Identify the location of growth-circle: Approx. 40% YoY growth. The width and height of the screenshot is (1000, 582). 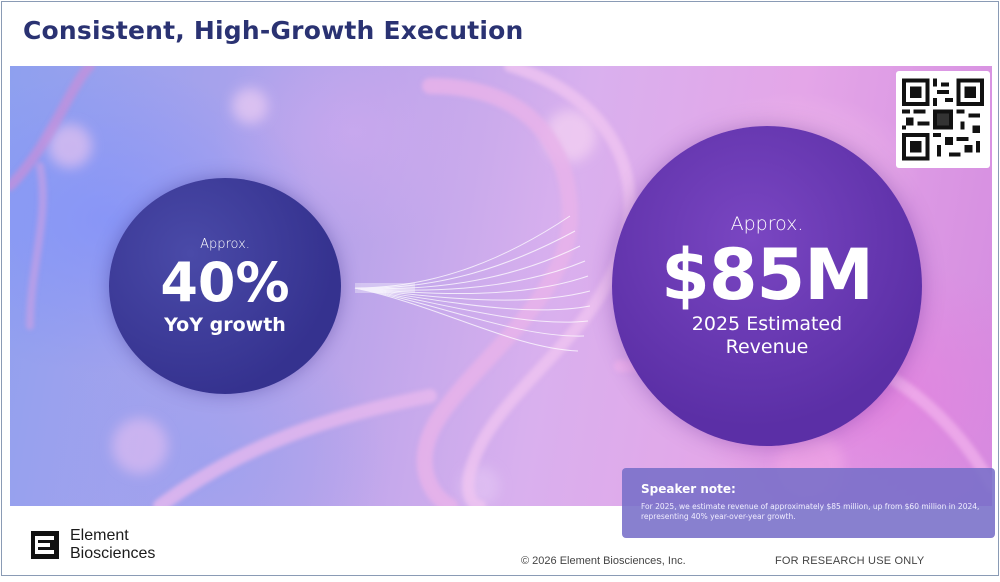
(225, 286).